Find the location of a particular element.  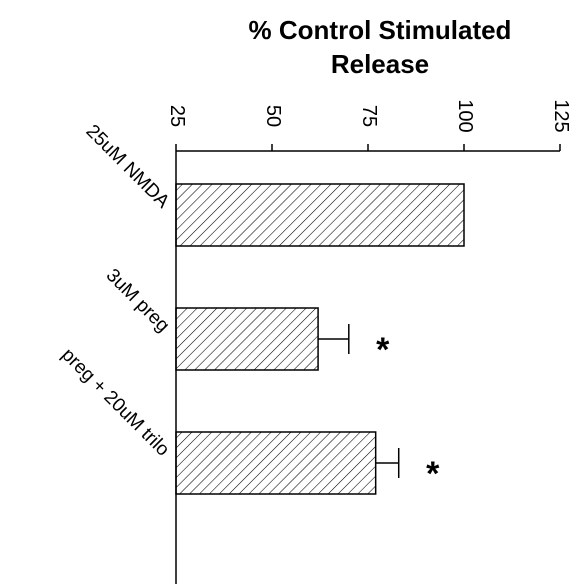

category-label: preg + 20uM trilo is located at coordinates (115, 402).